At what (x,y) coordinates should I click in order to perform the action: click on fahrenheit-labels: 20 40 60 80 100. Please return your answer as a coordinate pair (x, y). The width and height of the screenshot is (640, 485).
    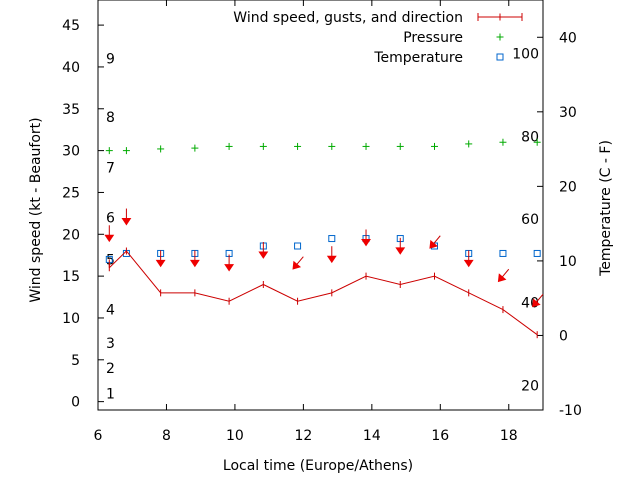
    Looking at the image, I should click on (525, 221).